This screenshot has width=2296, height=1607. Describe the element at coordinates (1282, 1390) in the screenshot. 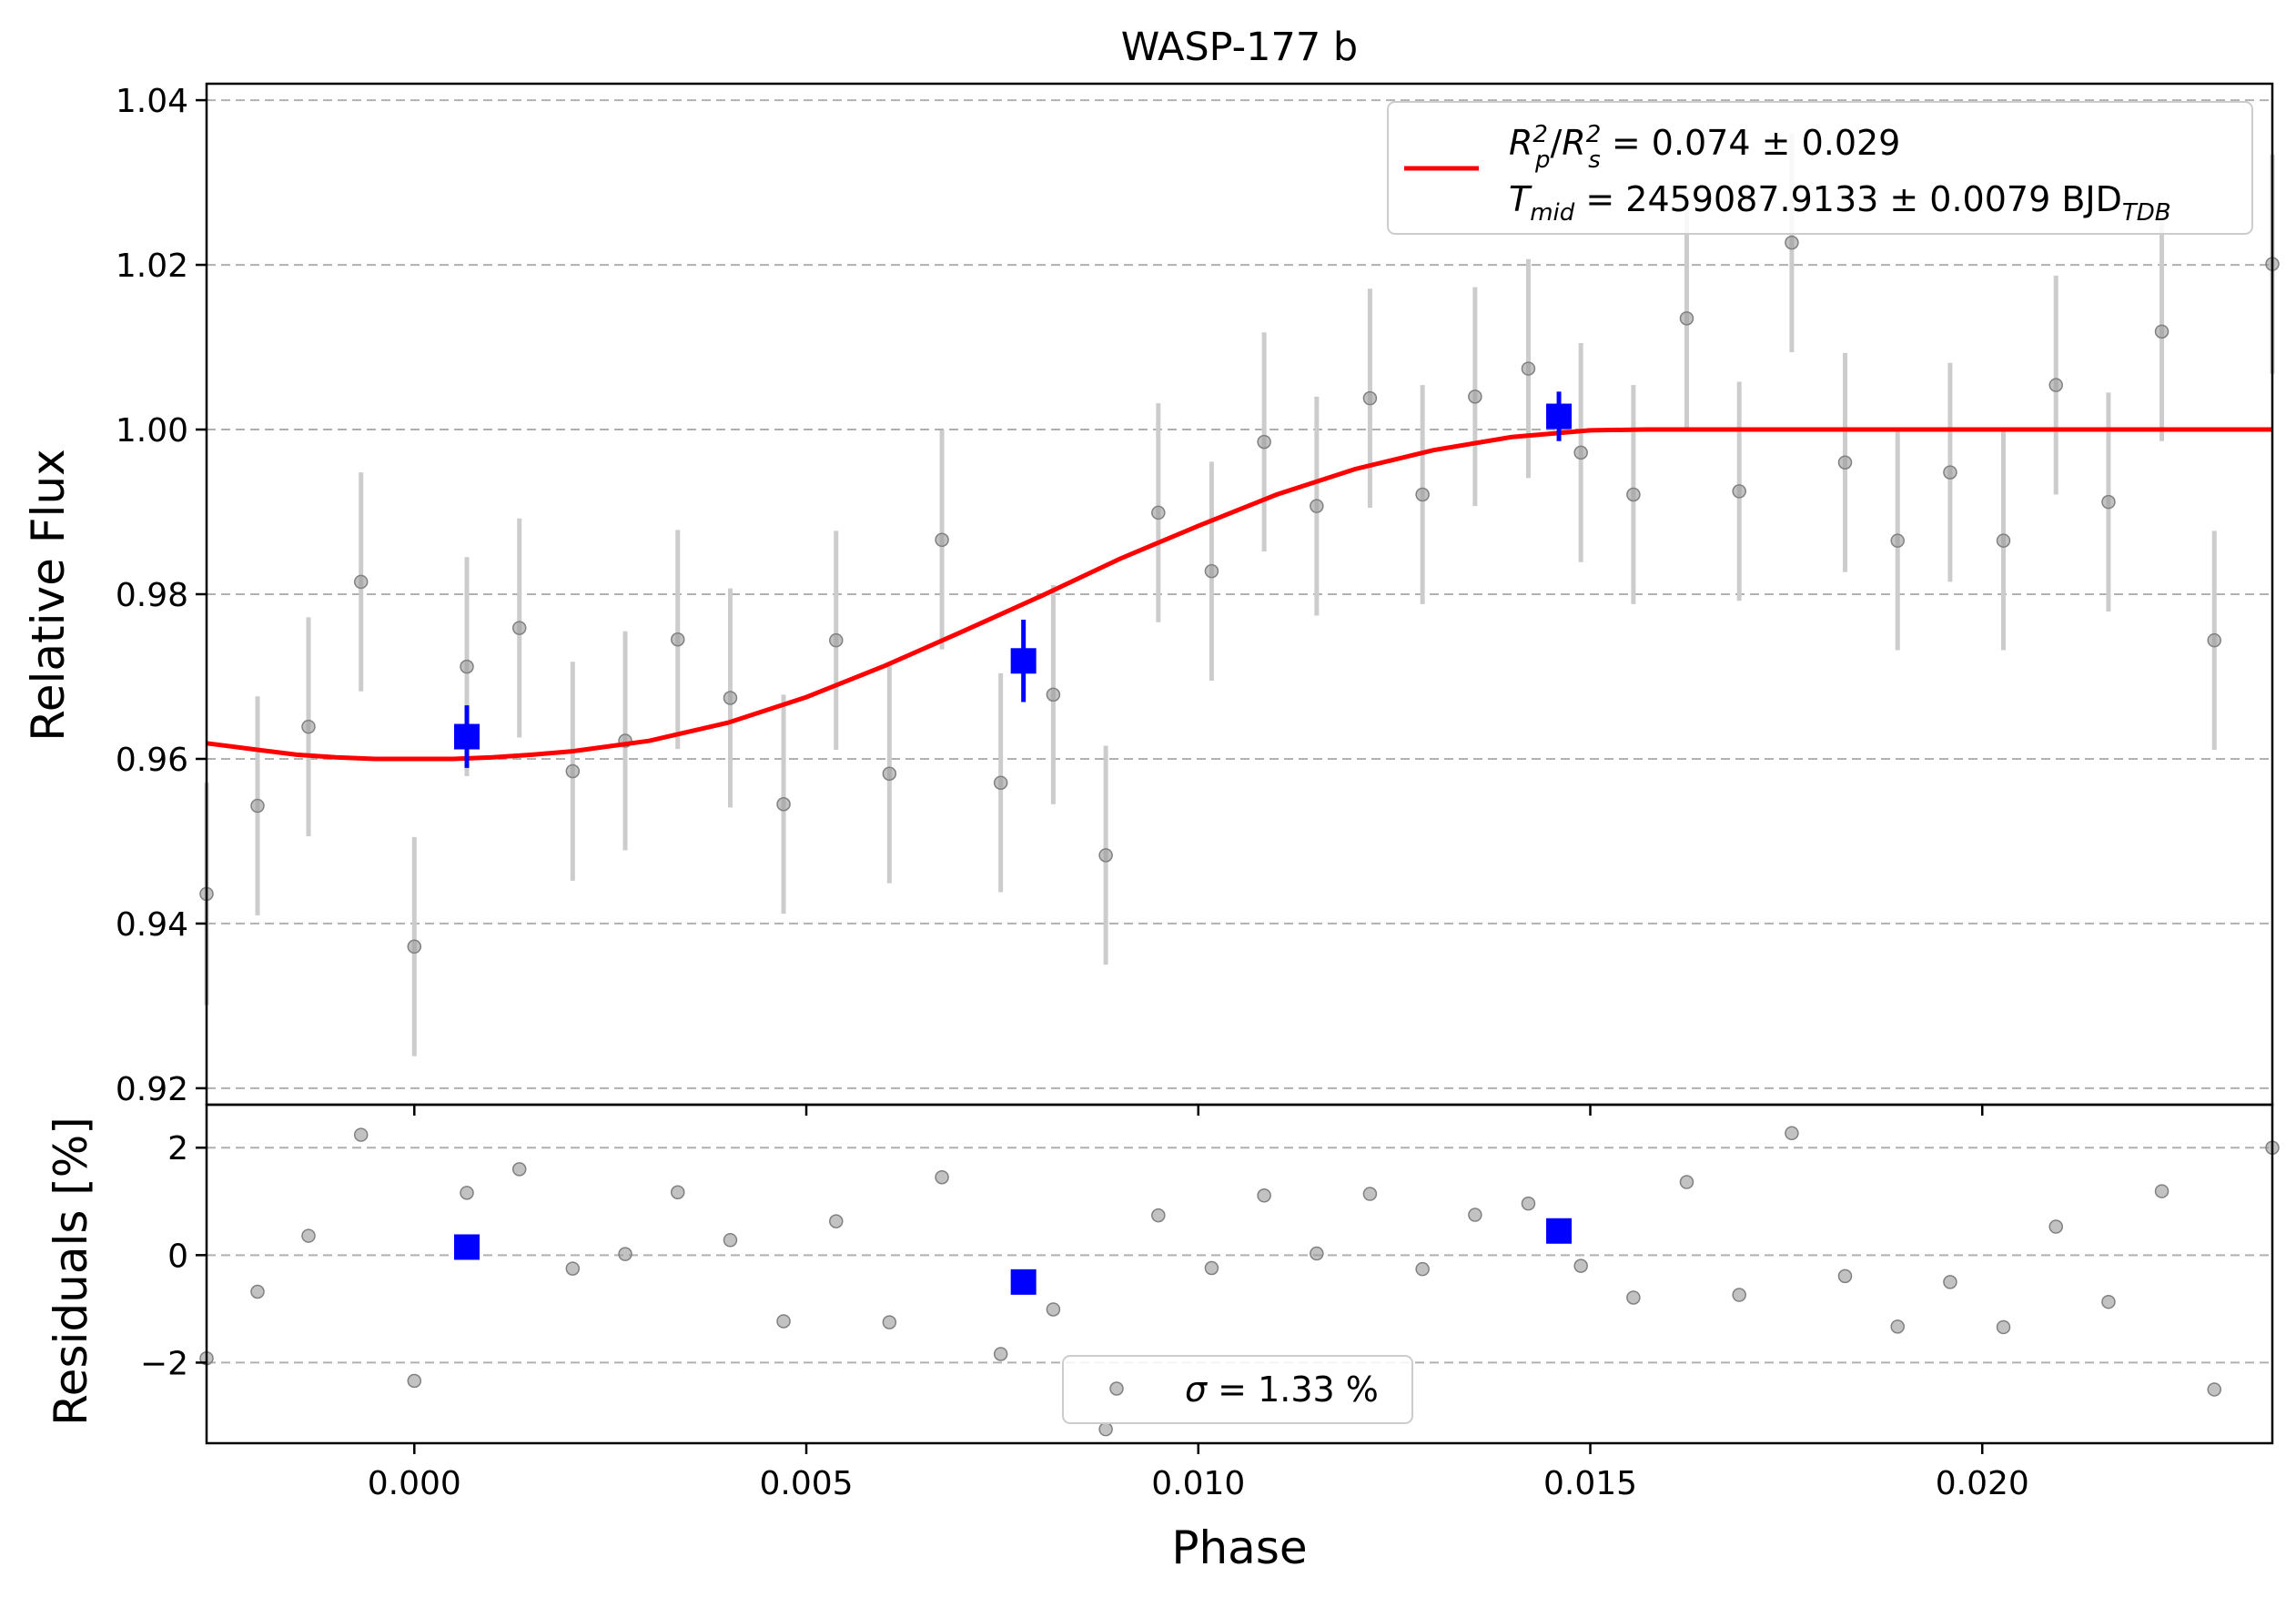

I see `sigma-label: σ = 1.33 %` at that location.